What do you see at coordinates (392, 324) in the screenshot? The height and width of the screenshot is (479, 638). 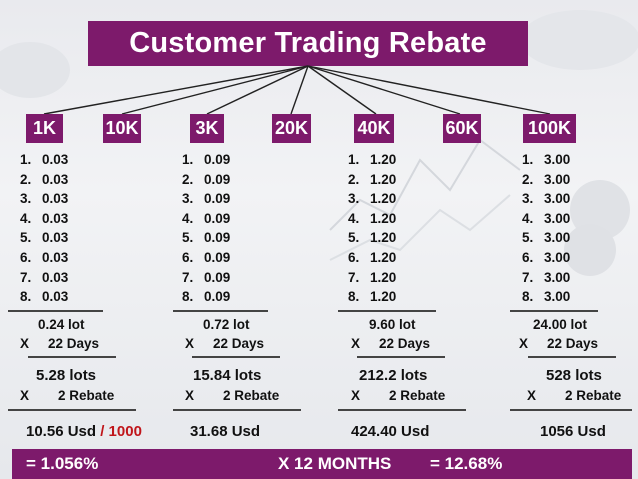 I see `lot-value: 9.60 lot` at bounding box center [392, 324].